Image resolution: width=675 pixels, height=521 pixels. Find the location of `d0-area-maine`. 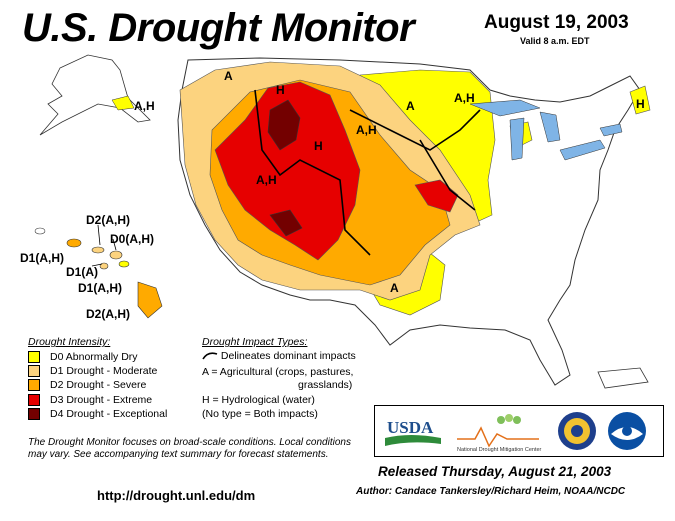

d0-area-maine is located at coordinates (640, 100).